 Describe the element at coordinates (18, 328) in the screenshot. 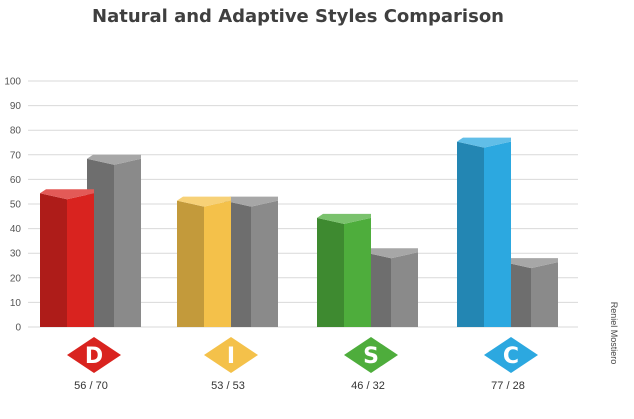

I see `y-tick-label-0: 0` at that location.